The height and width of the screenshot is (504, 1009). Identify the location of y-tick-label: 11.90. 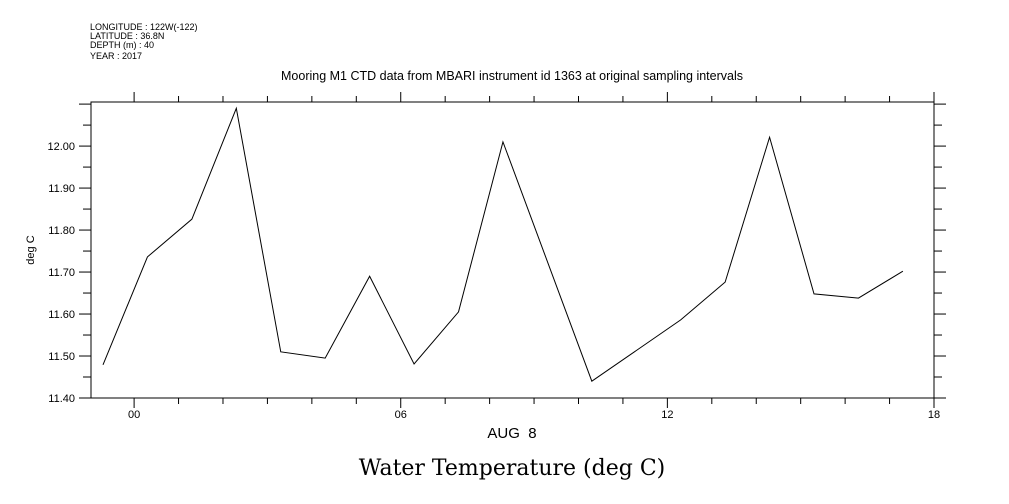
(61, 189).